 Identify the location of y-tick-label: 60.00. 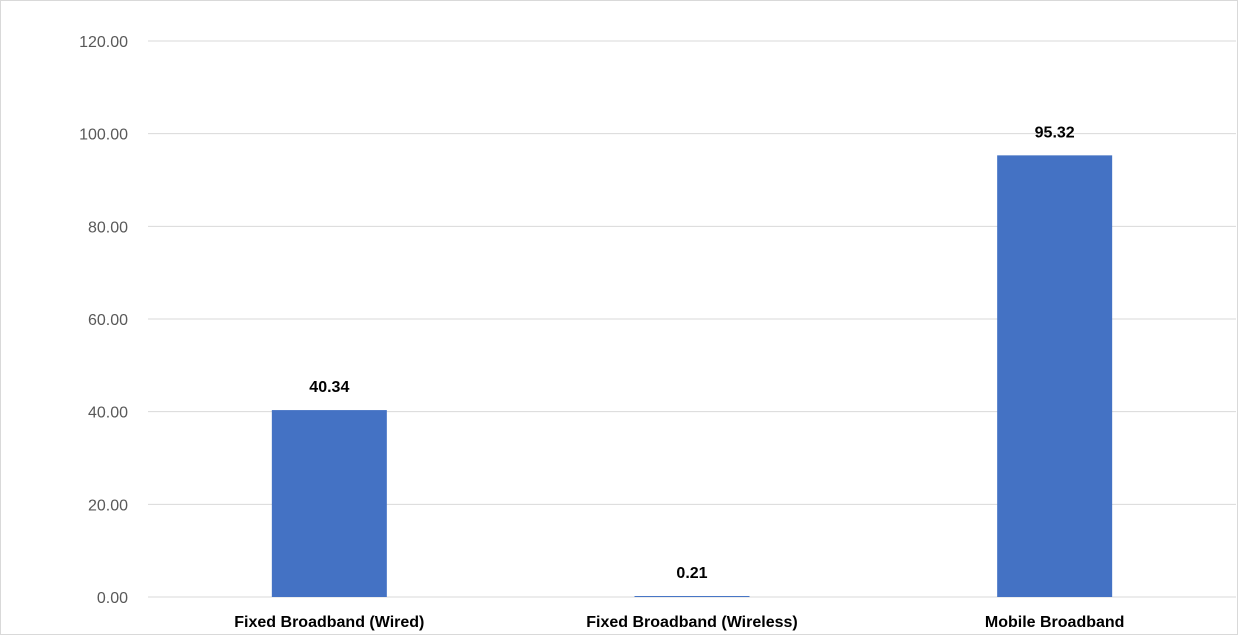
(108, 320).